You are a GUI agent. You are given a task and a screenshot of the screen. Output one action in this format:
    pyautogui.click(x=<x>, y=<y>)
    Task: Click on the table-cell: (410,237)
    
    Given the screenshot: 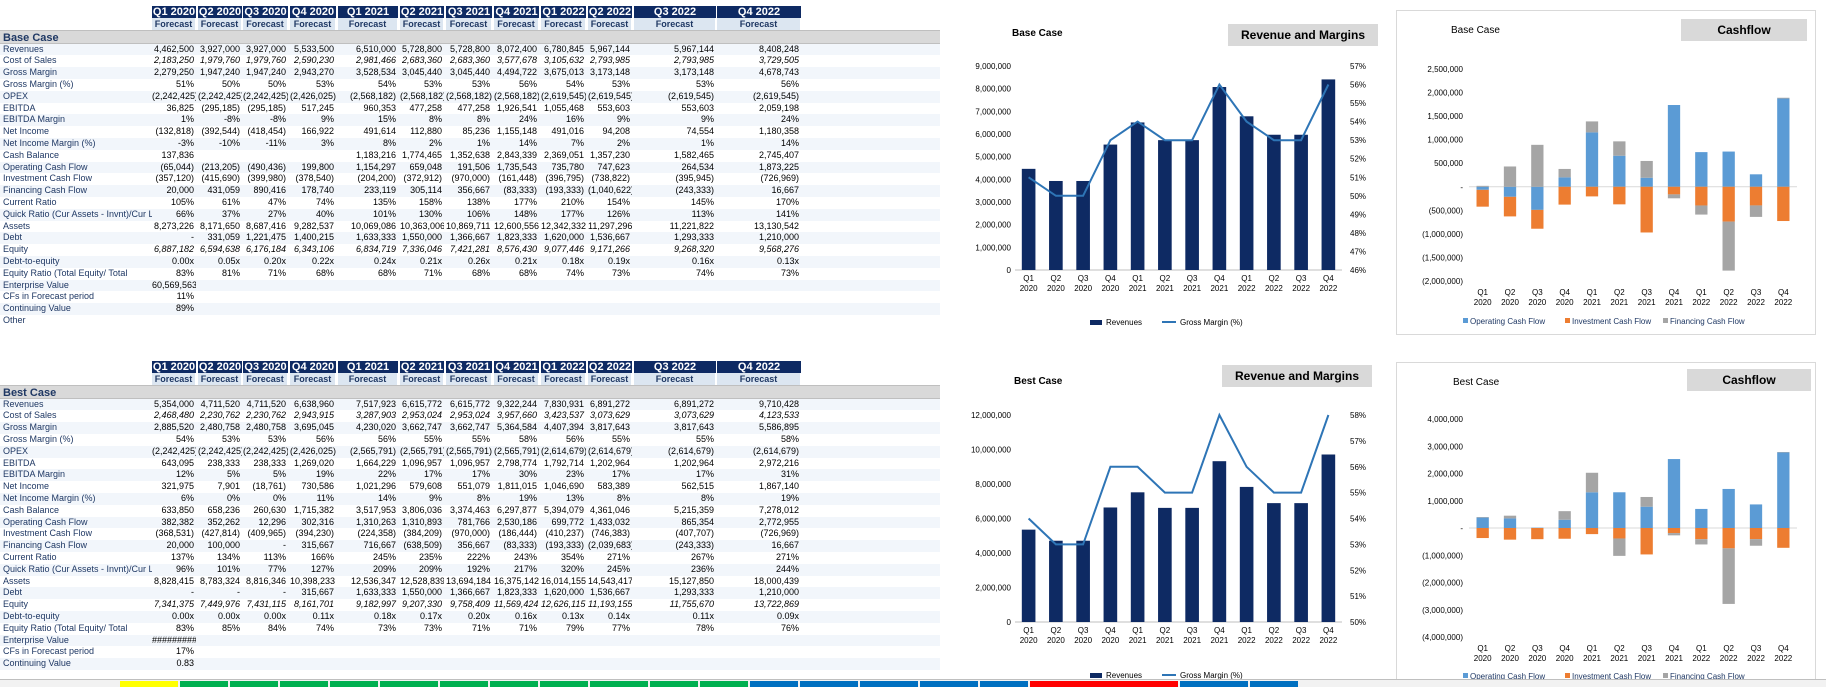 What is the action you would take?
    pyautogui.click(x=564, y=533)
    